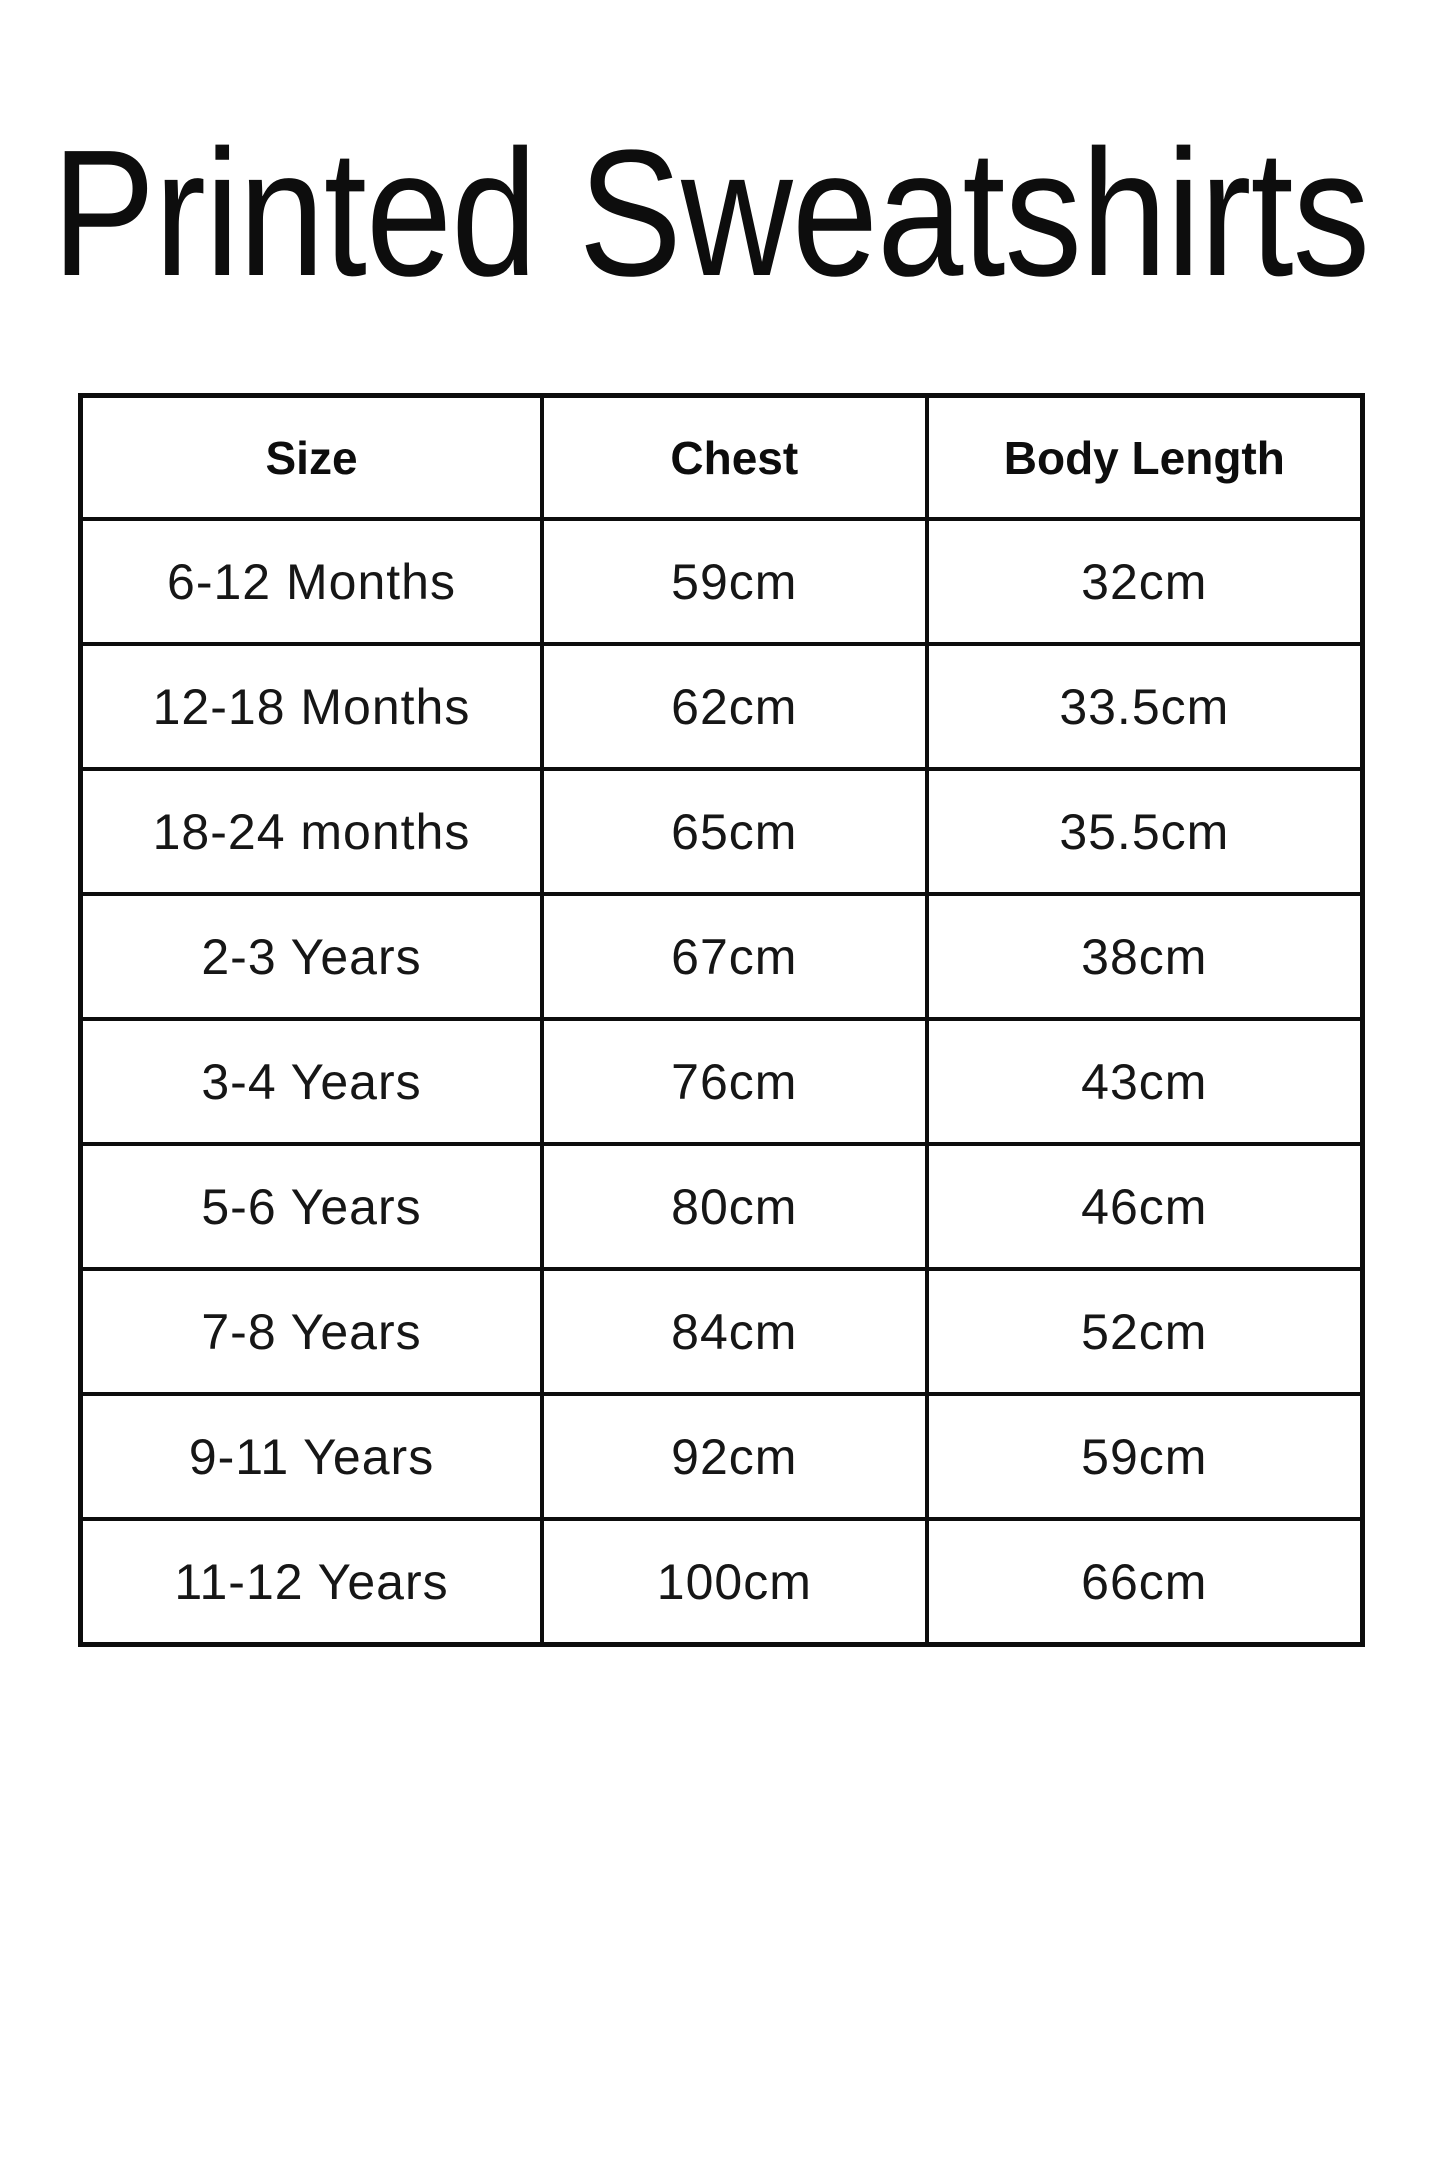 This screenshot has height=2168, width=1445. I want to click on table-row: 6-12 Months 59cm 32cm, so click(721, 581).